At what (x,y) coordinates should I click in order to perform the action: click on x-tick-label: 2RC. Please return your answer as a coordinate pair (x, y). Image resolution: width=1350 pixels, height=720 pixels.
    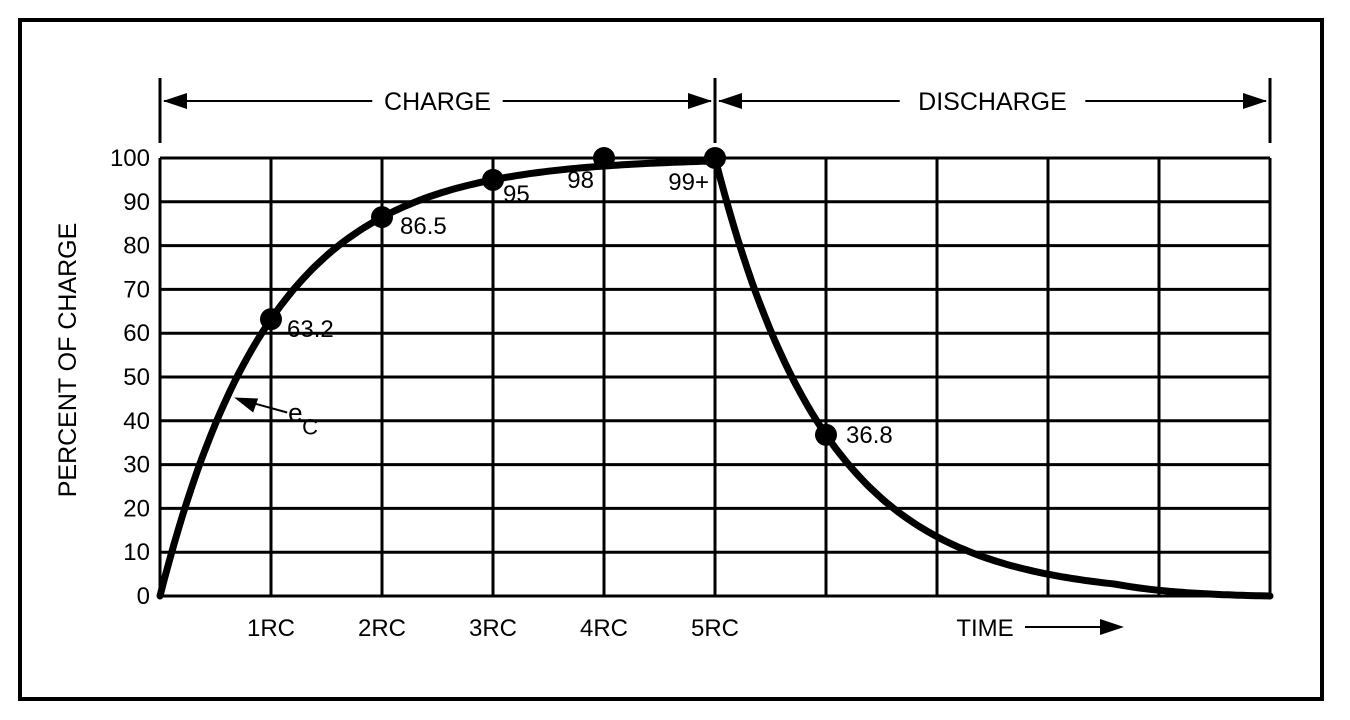
    Looking at the image, I should click on (382, 628).